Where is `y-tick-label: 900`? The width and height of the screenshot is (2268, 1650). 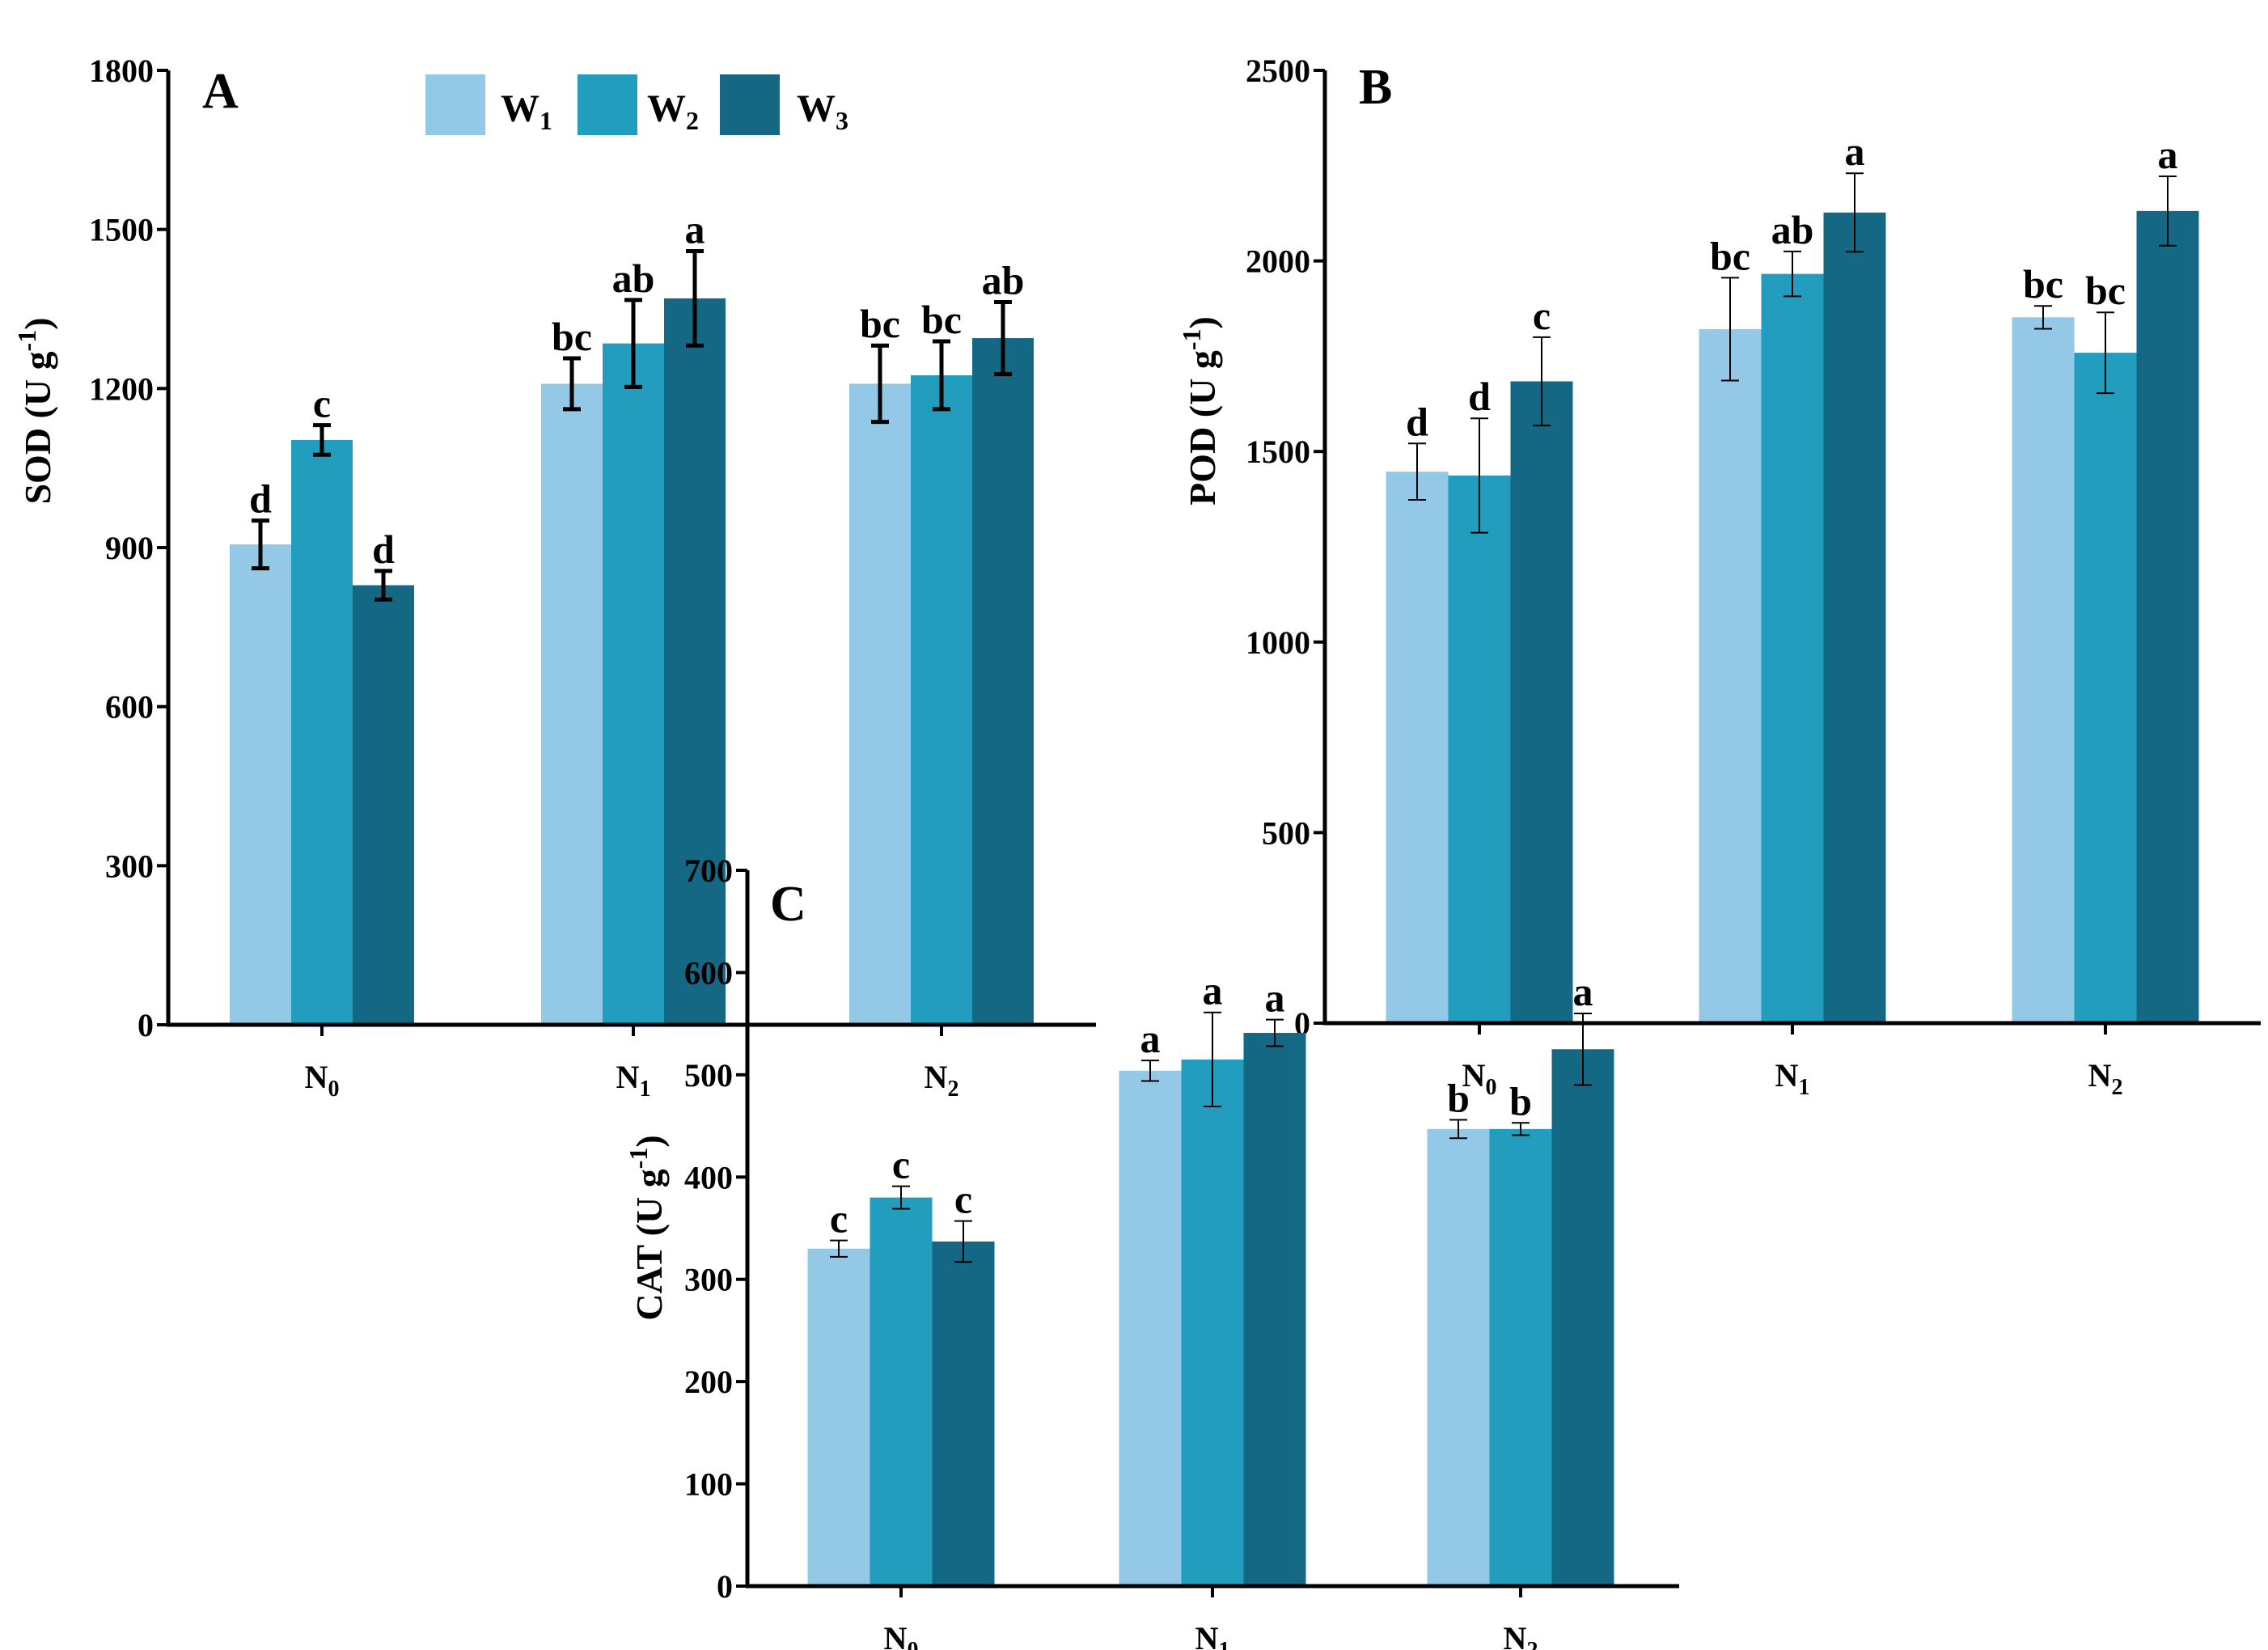
y-tick-label: 900 is located at coordinates (130, 548).